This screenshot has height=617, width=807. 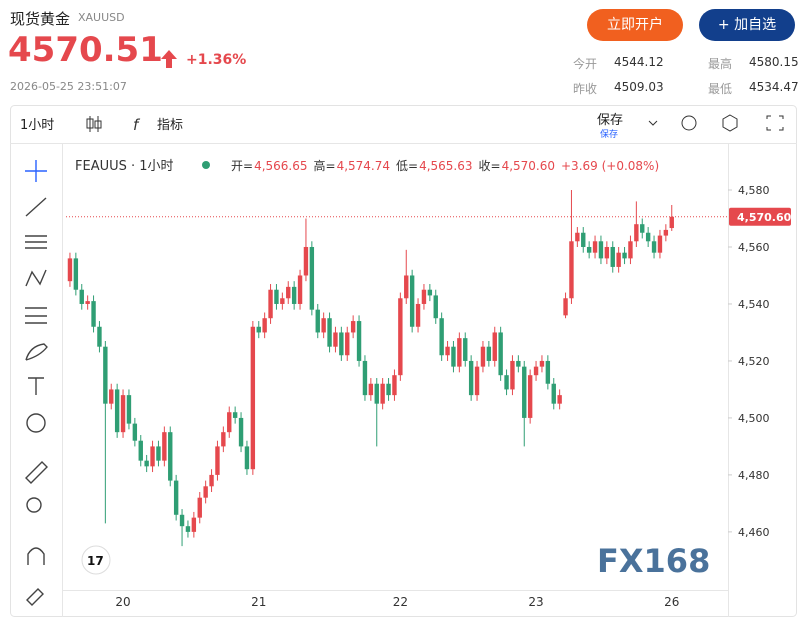 What do you see at coordinates (36, 315) in the screenshot?
I see `projection-tool` at bounding box center [36, 315].